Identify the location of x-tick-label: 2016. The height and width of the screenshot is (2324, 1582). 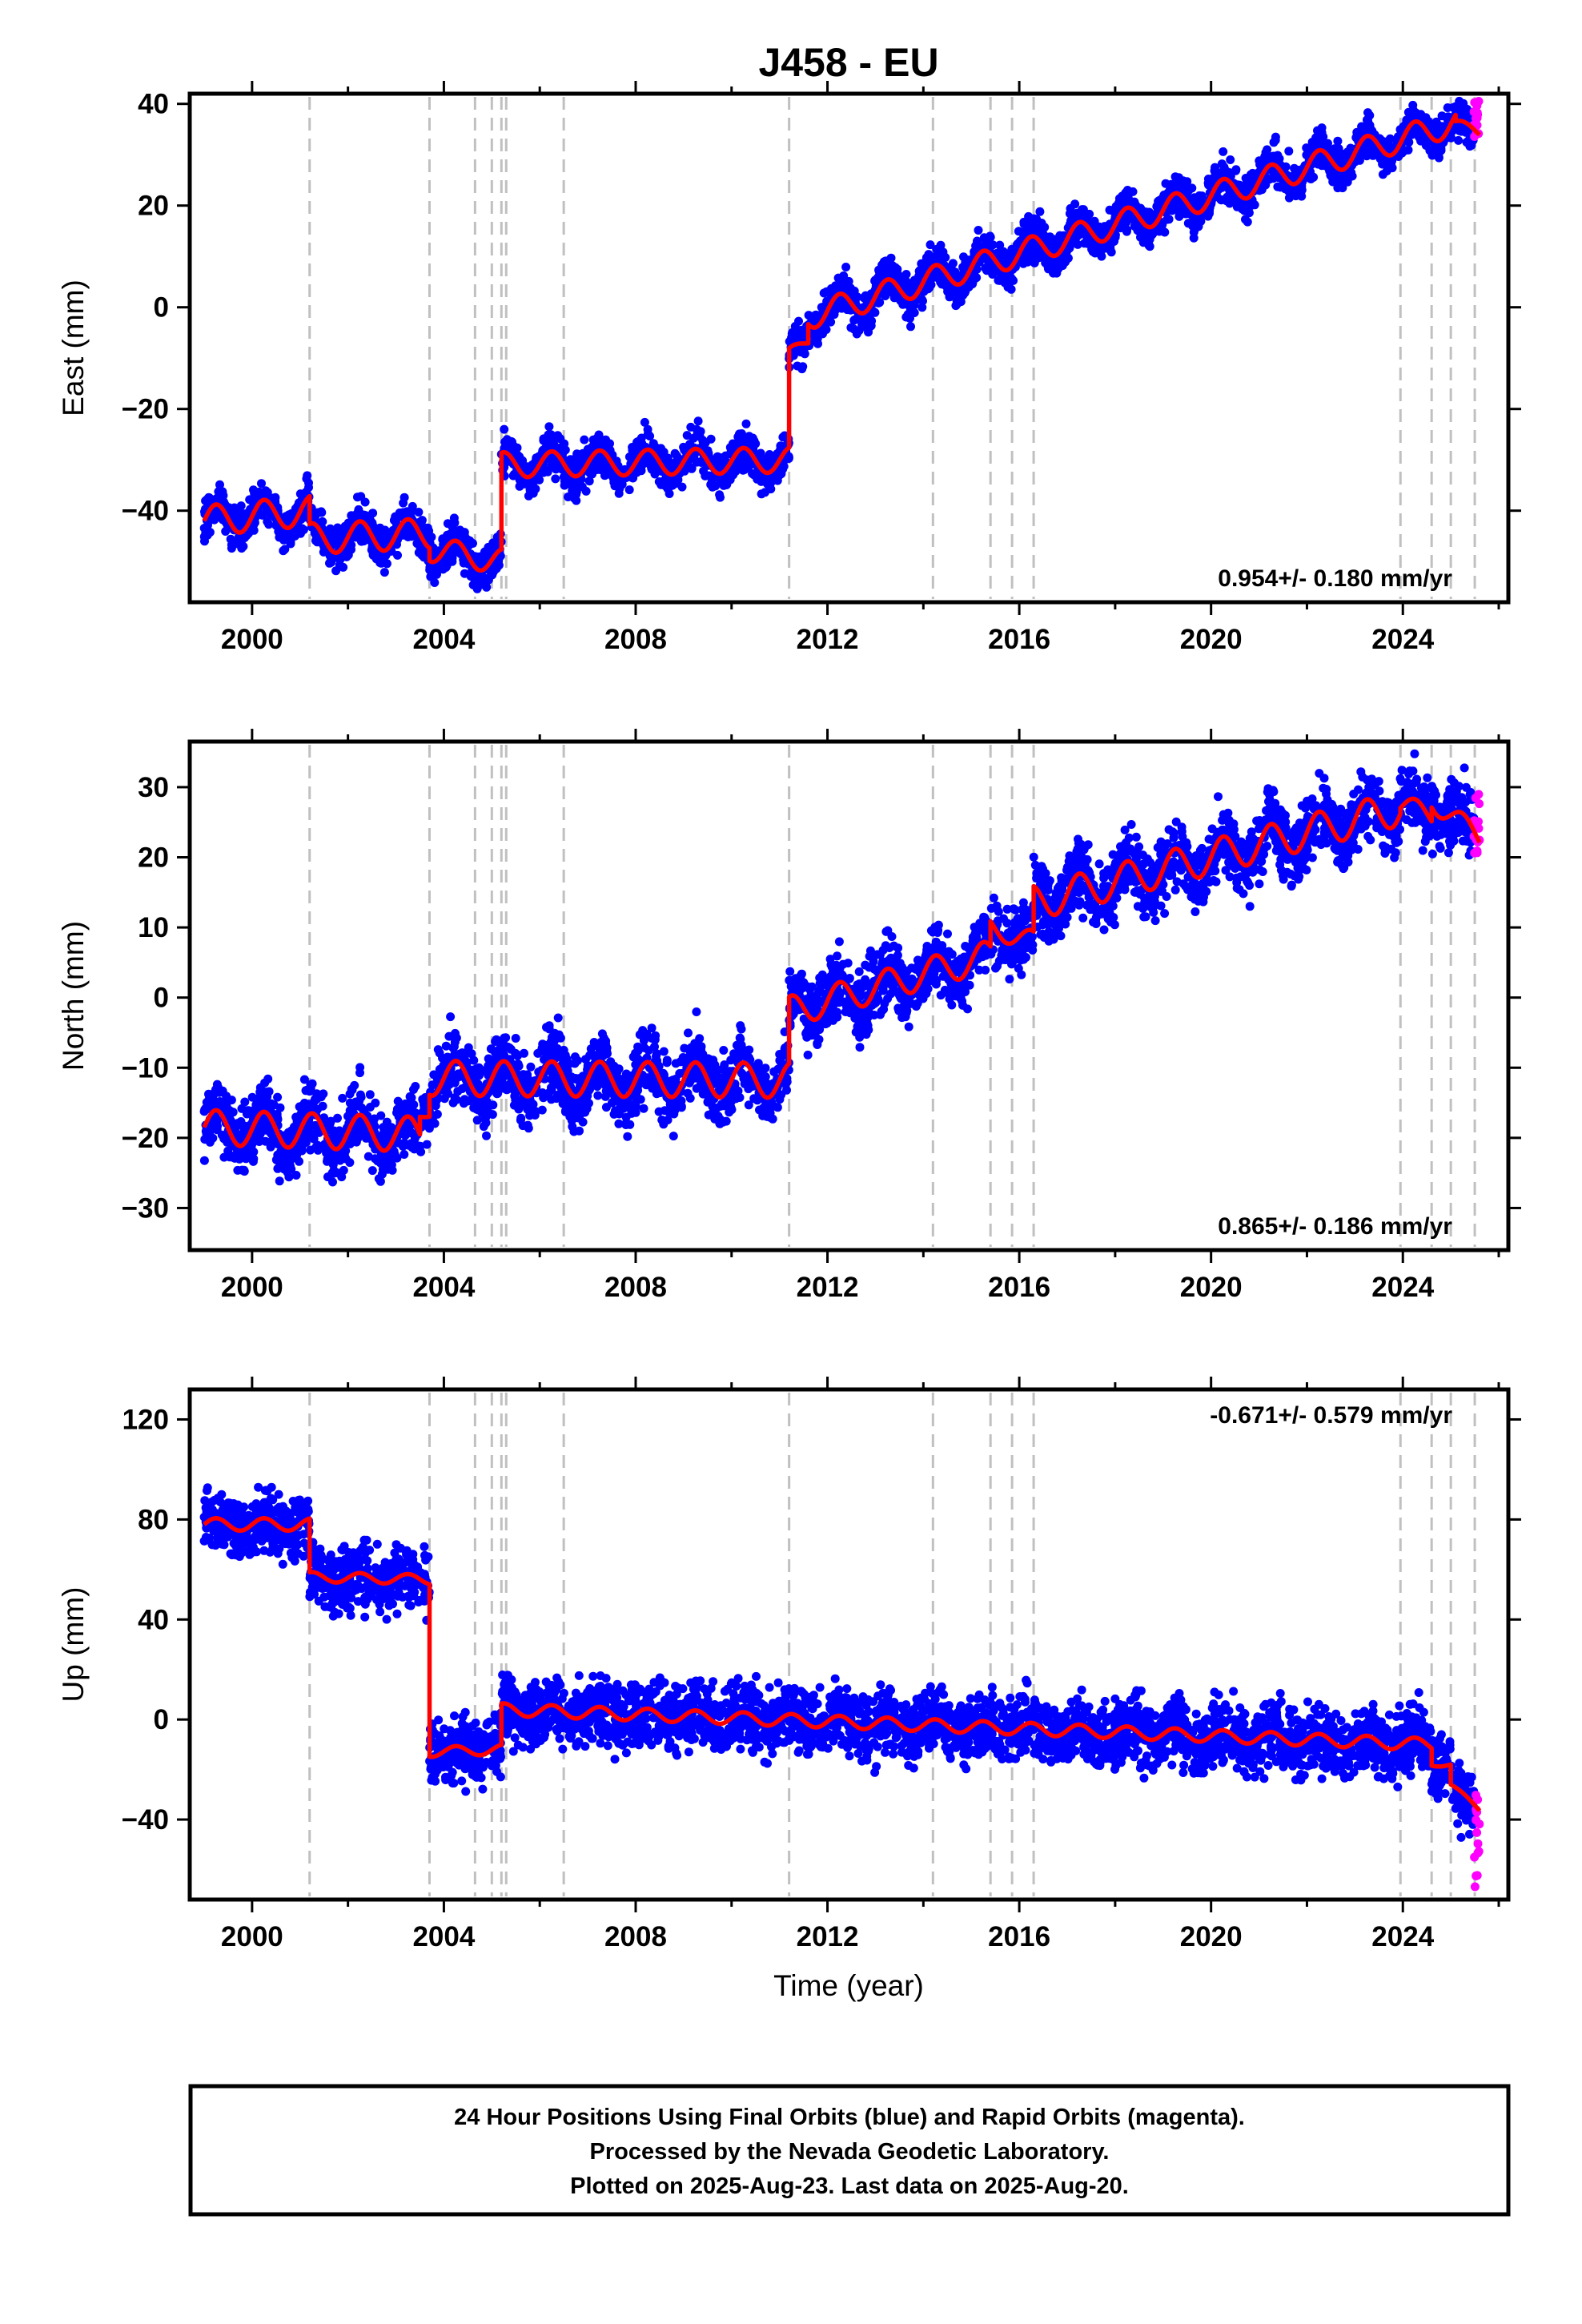
(1019, 639).